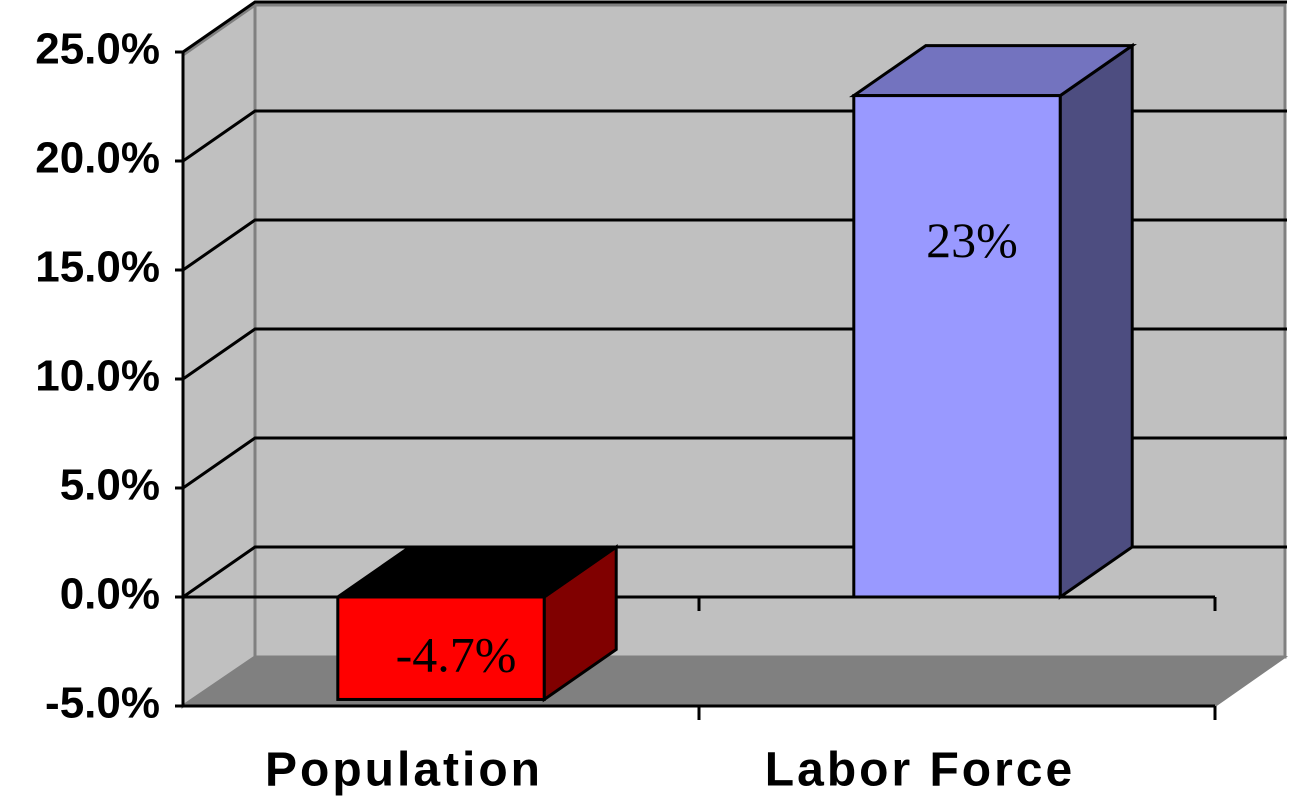 This screenshot has height=801, width=1291. Describe the element at coordinates (97, 376) in the screenshot. I see `y-tick-label: 10.0%` at that location.